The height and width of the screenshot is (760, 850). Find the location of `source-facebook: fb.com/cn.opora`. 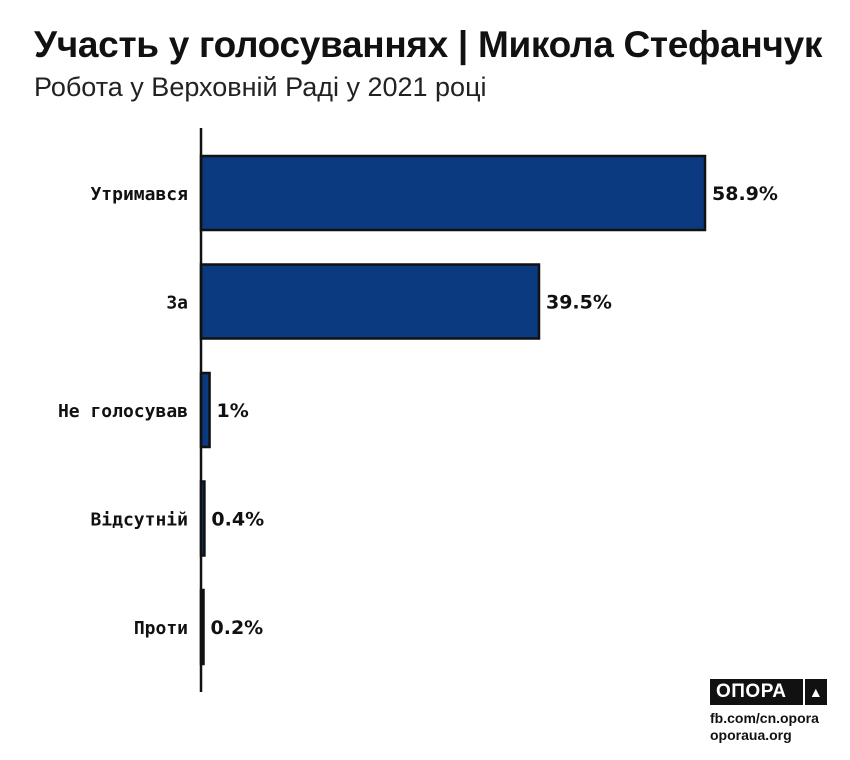

source-facebook: fb.com/cn.opora is located at coordinates (764, 718).